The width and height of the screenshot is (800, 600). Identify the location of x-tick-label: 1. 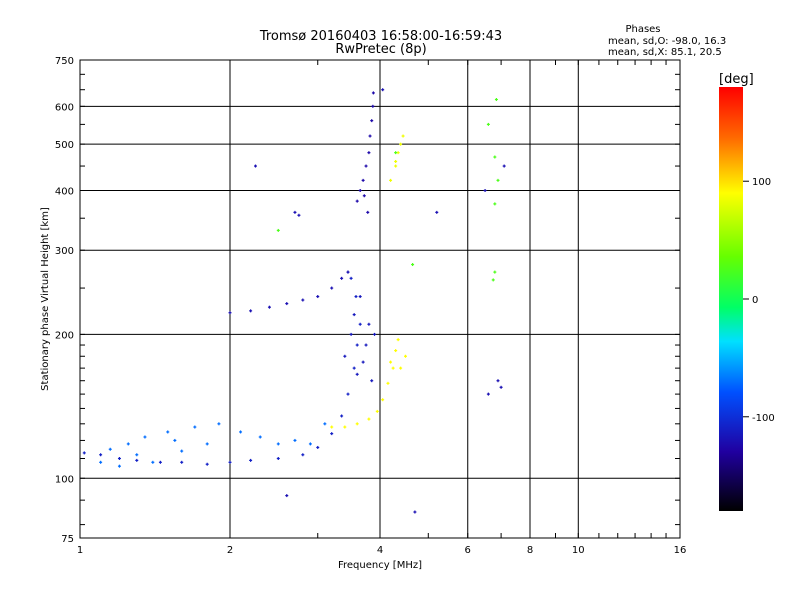
(80, 550).